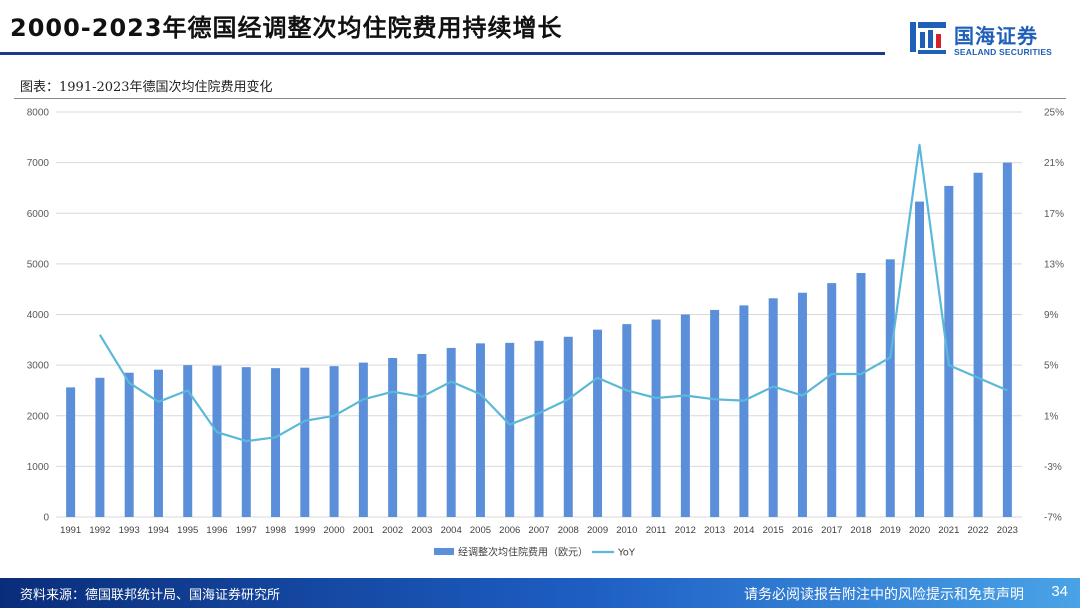  I want to click on y-right-tick-label: 9%, so click(1051, 315).